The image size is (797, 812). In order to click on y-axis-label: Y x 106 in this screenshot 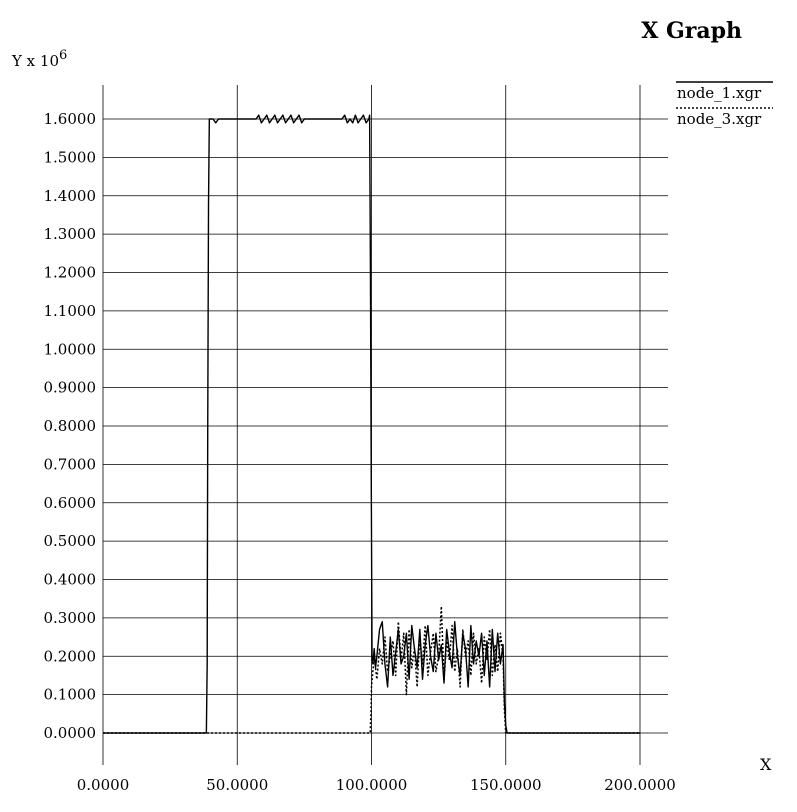, I will do `click(39, 59)`.